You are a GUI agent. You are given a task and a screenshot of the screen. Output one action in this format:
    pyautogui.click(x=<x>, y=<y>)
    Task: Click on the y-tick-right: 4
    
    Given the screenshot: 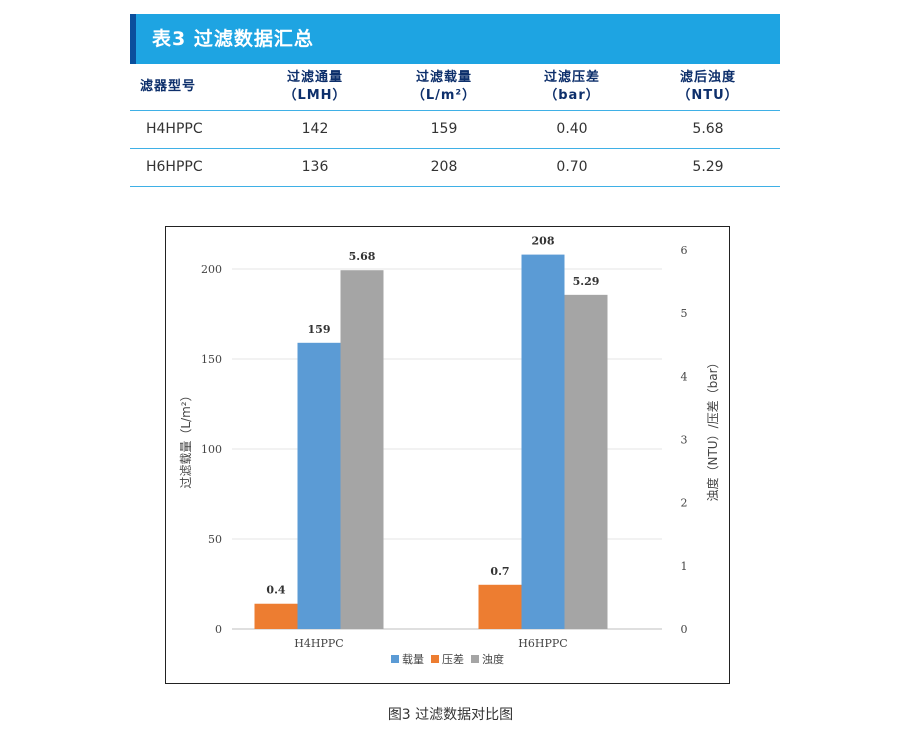 What is the action you would take?
    pyautogui.click(x=684, y=376)
    